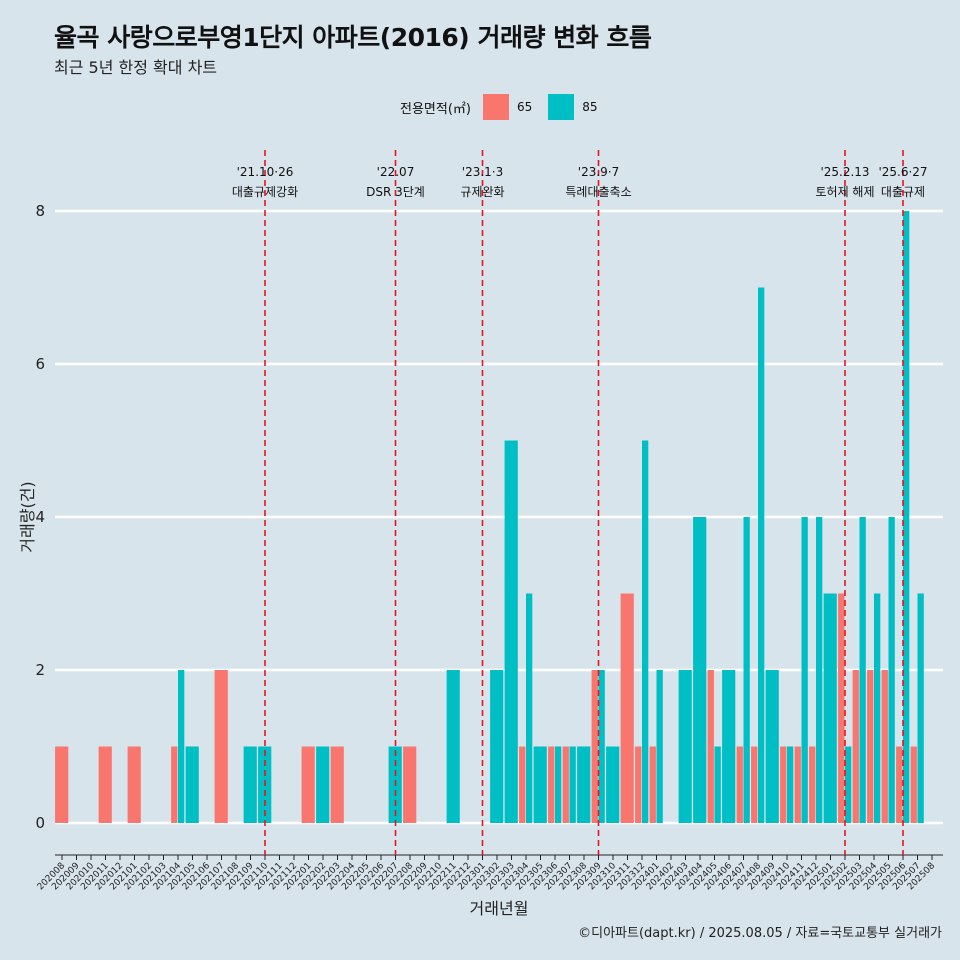  I want to click on event-label-202506: 대출규제, so click(903, 192).